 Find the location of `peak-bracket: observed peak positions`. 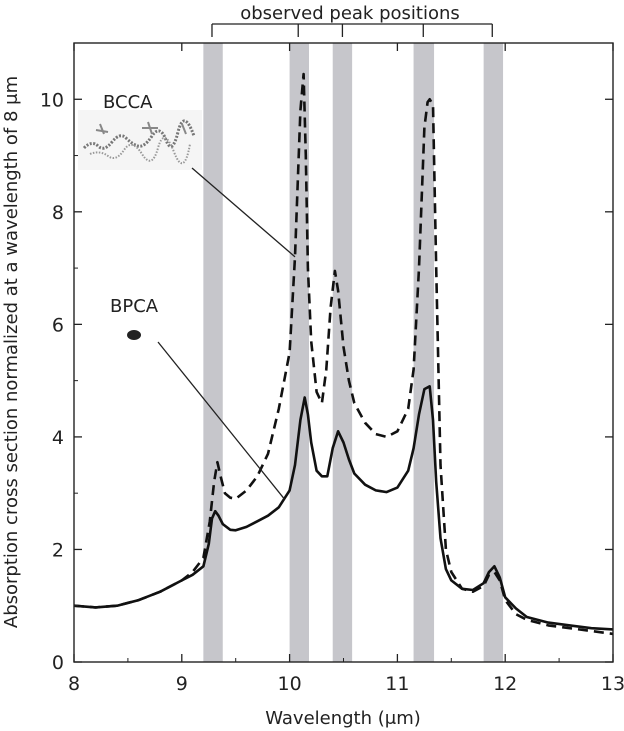

peak-bracket: observed peak positions is located at coordinates (352, 20).